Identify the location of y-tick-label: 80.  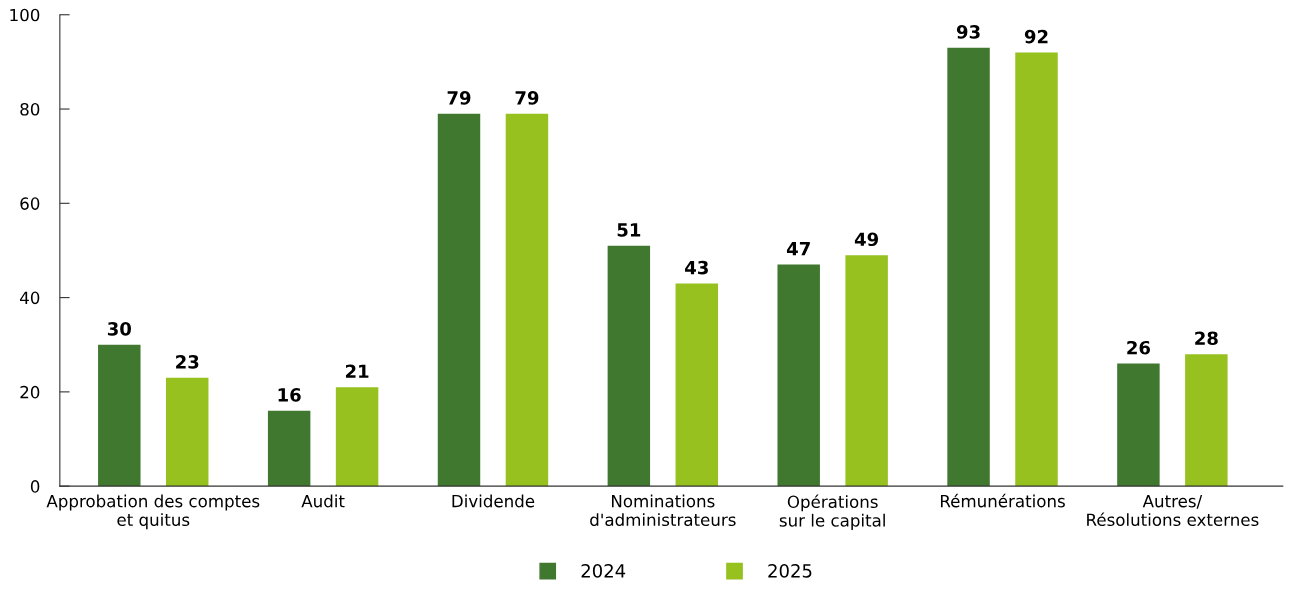
(30, 109).